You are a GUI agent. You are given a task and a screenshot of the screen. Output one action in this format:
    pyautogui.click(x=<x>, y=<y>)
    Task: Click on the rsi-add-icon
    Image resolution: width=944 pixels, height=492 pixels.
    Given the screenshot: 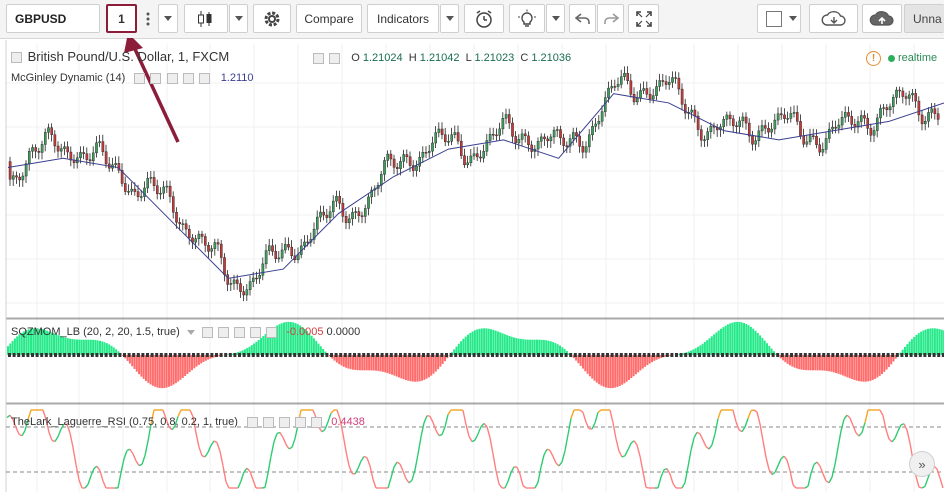 What is the action you would take?
    pyautogui.click(x=301, y=422)
    